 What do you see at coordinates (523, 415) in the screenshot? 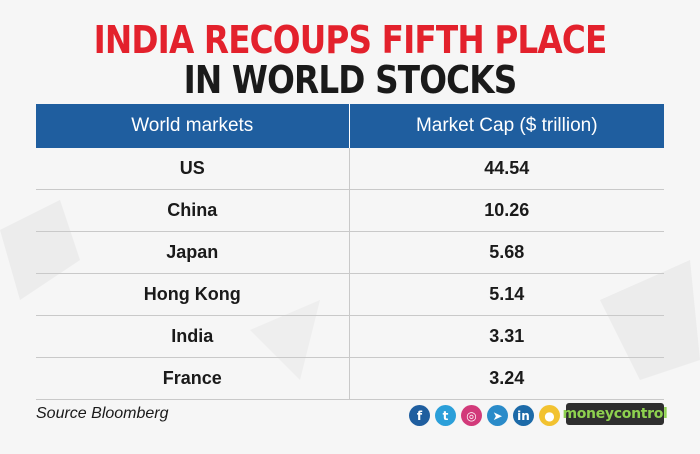
I see `linkedin-icon: in` at bounding box center [523, 415].